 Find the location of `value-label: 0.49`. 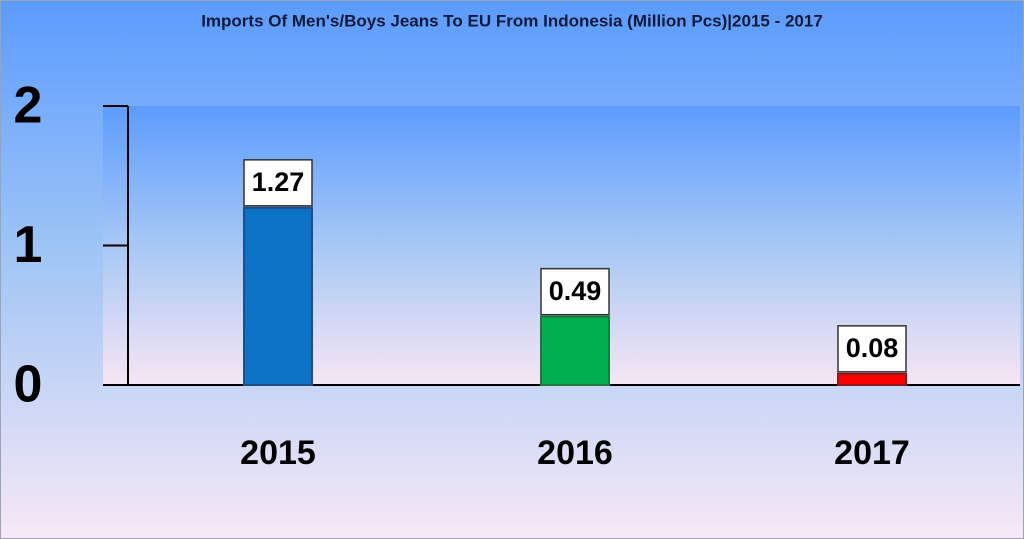

value-label: 0.49 is located at coordinates (575, 291).